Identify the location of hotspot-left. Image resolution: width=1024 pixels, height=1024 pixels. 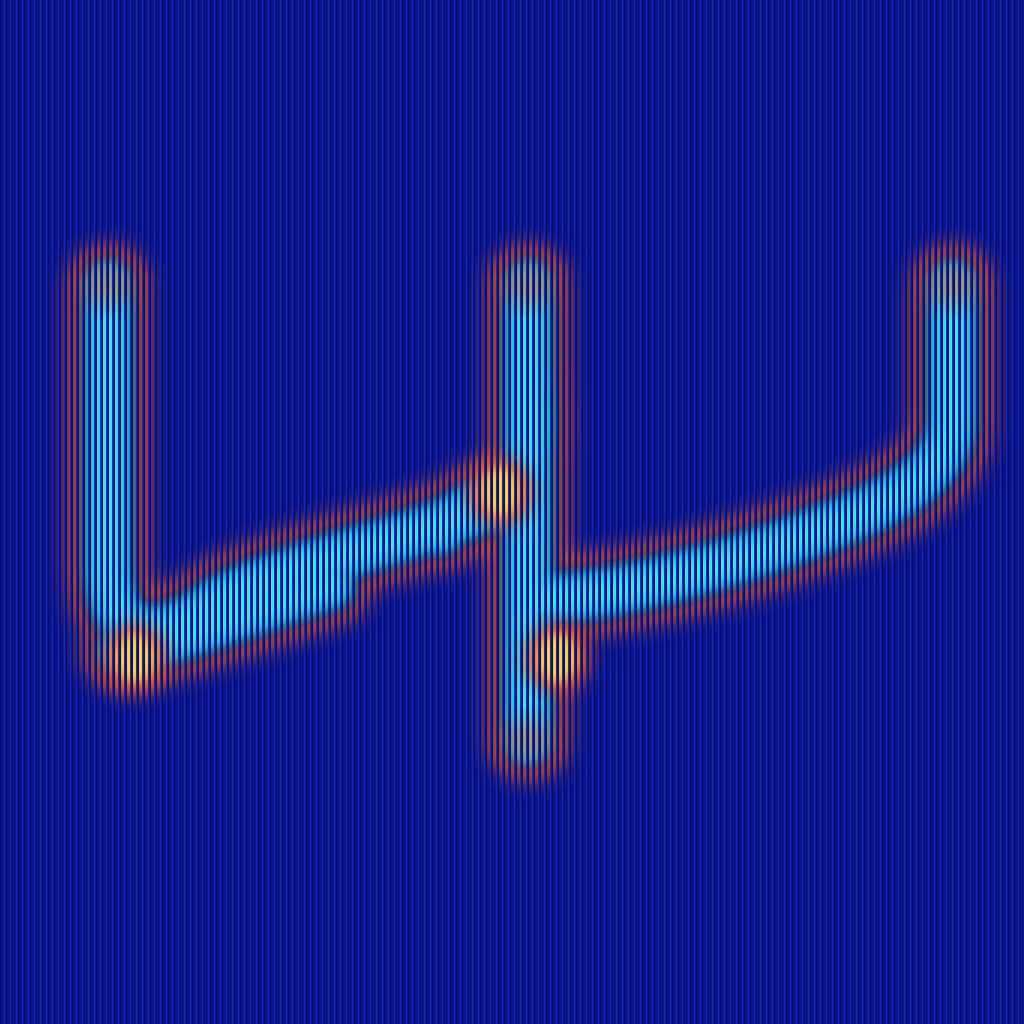
(135, 658).